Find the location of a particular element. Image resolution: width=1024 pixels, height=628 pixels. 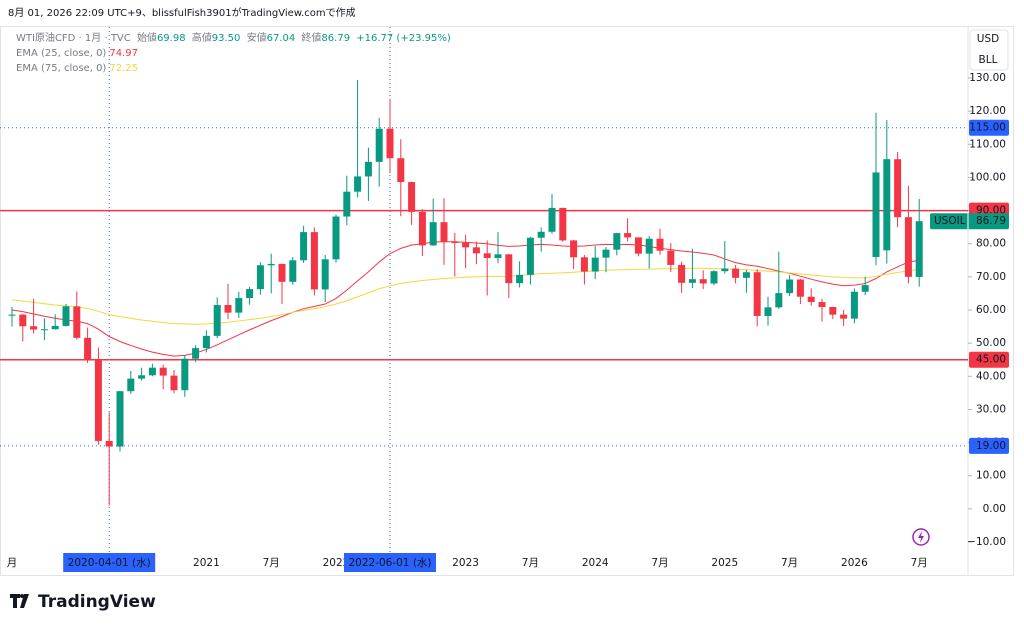

x-tick-label: 2025 is located at coordinates (724, 563).